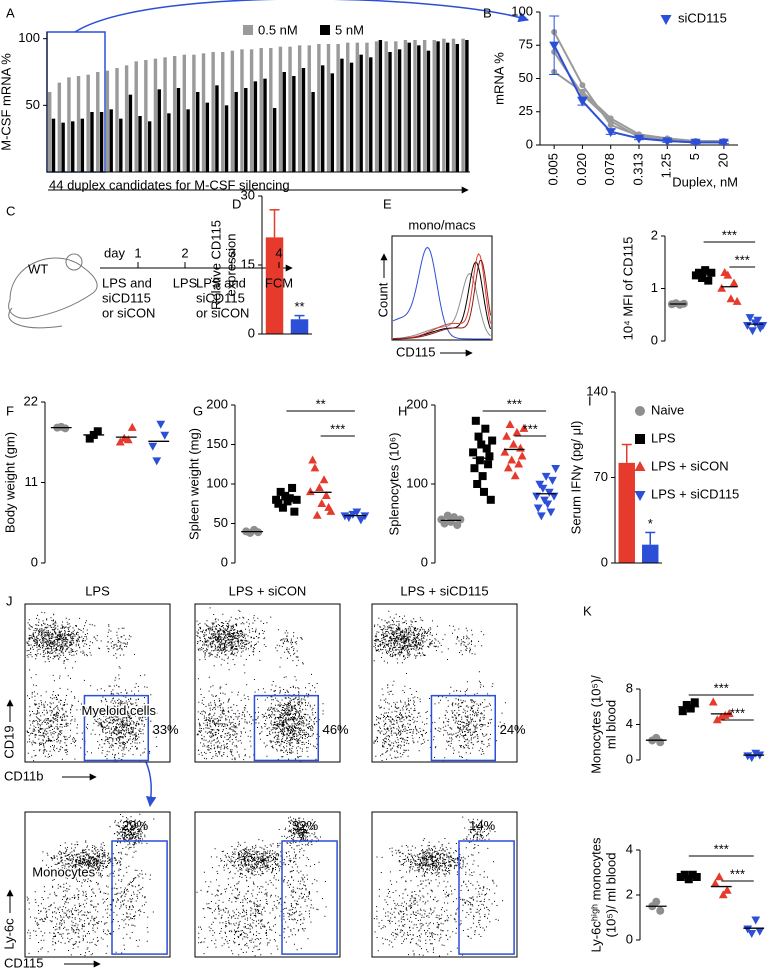 The width and height of the screenshot is (781, 970). I want to click on flow-title: LPS + siCD115, so click(444, 590).